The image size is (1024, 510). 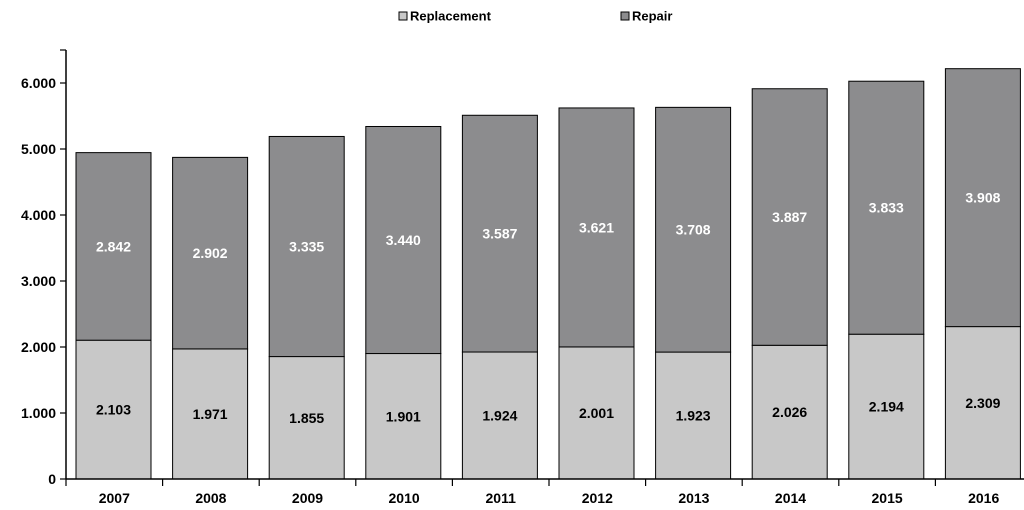 I want to click on x-tick-label-2010: 2010, so click(x=404, y=498).